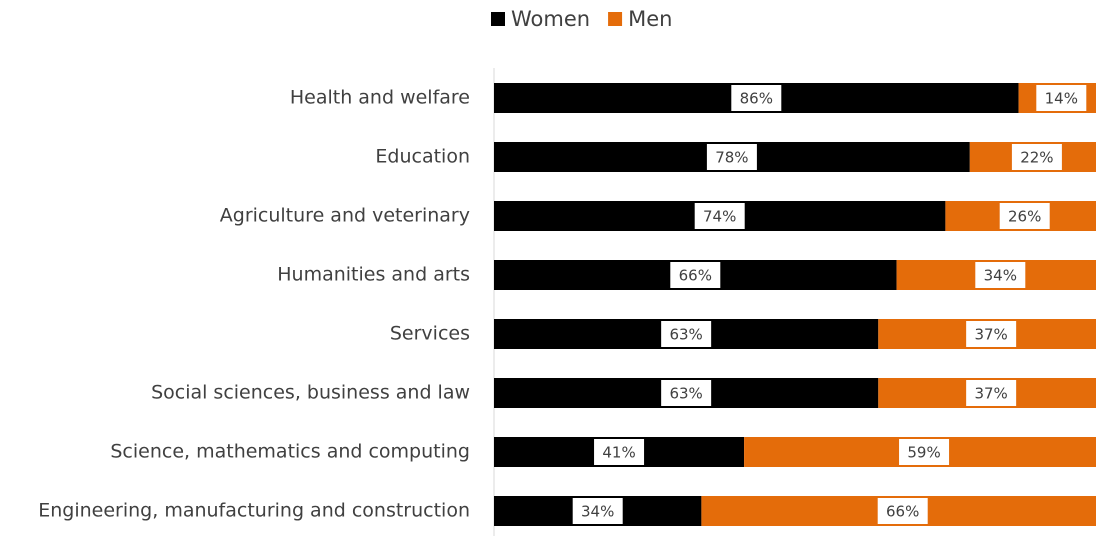  I want to click on data-label: 41%, so click(618, 453).